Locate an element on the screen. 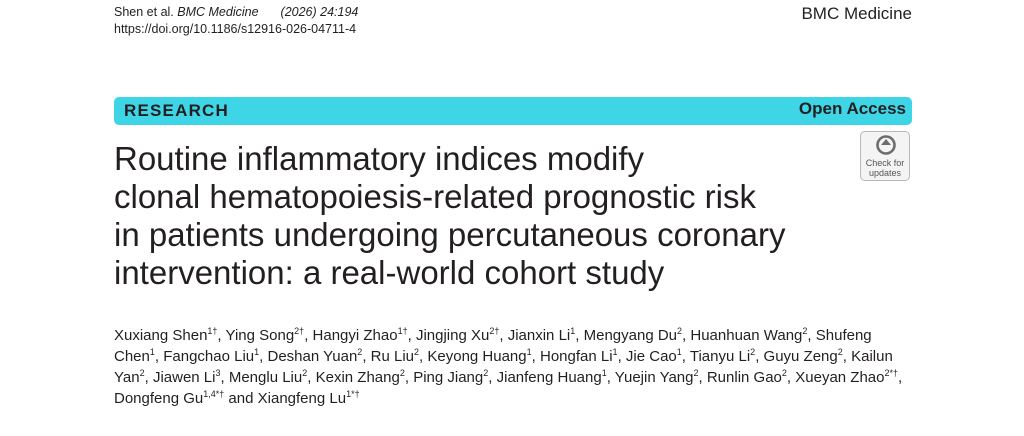 This screenshot has width=1024, height=436. author-entry: Kailun Yan2, is located at coordinates (503, 367).